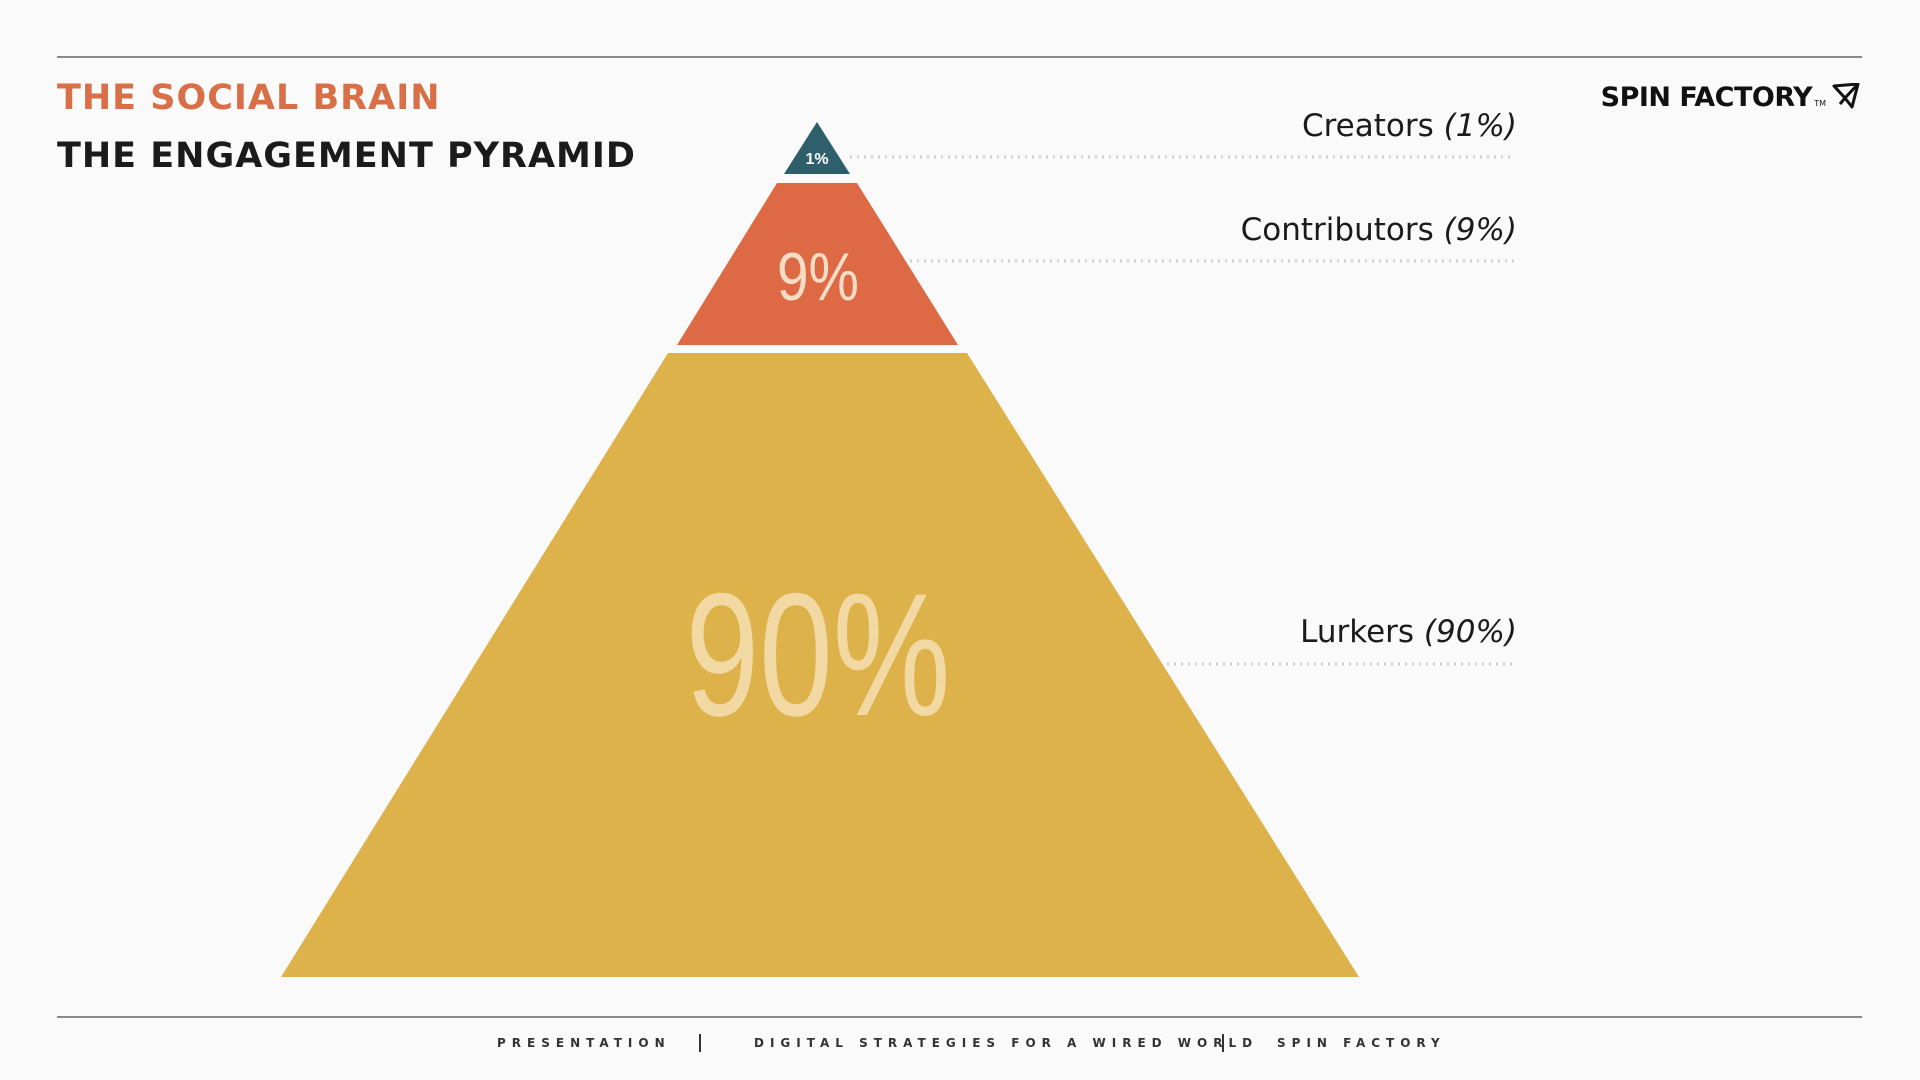 This screenshot has width=1920, height=1080. I want to click on tier-label-lurkers: 90%, so click(818, 655).